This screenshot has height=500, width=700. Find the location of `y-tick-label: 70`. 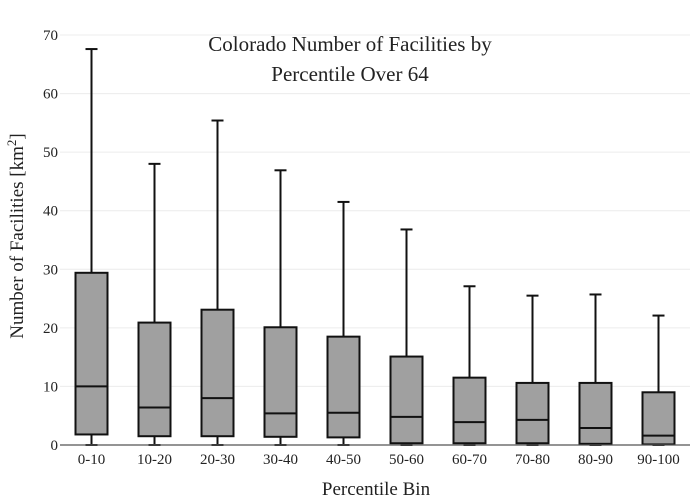

y-tick-label: 70 is located at coordinates (50, 36).